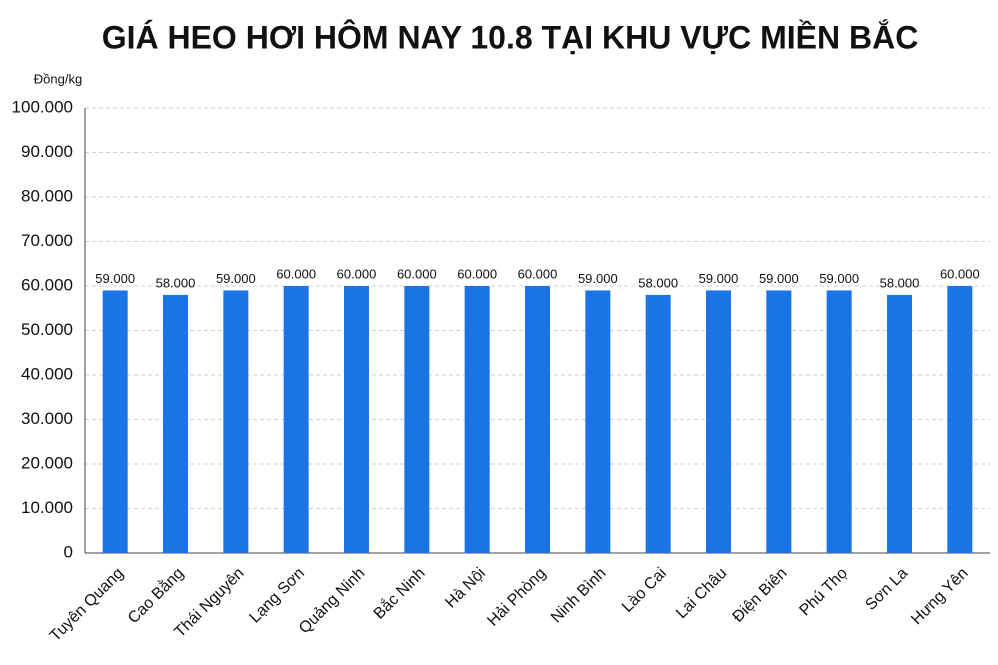 The width and height of the screenshot is (998, 665). What do you see at coordinates (516, 597) in the screenshot?
I see `x-tick-label: Hải Phòng` at bounding box center [516, 597].